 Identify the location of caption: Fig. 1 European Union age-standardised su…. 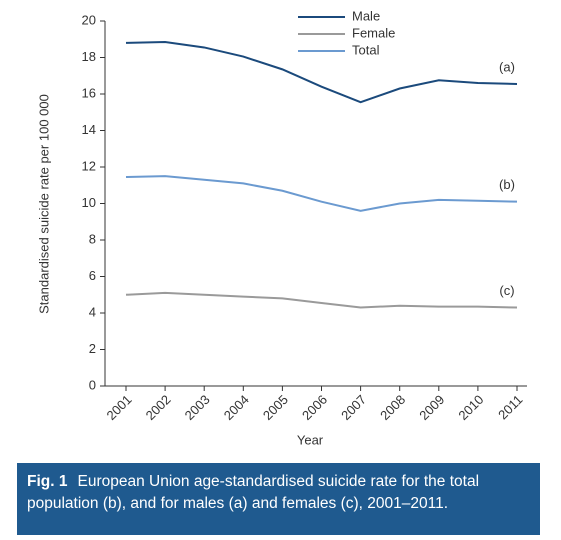
(278, 499).